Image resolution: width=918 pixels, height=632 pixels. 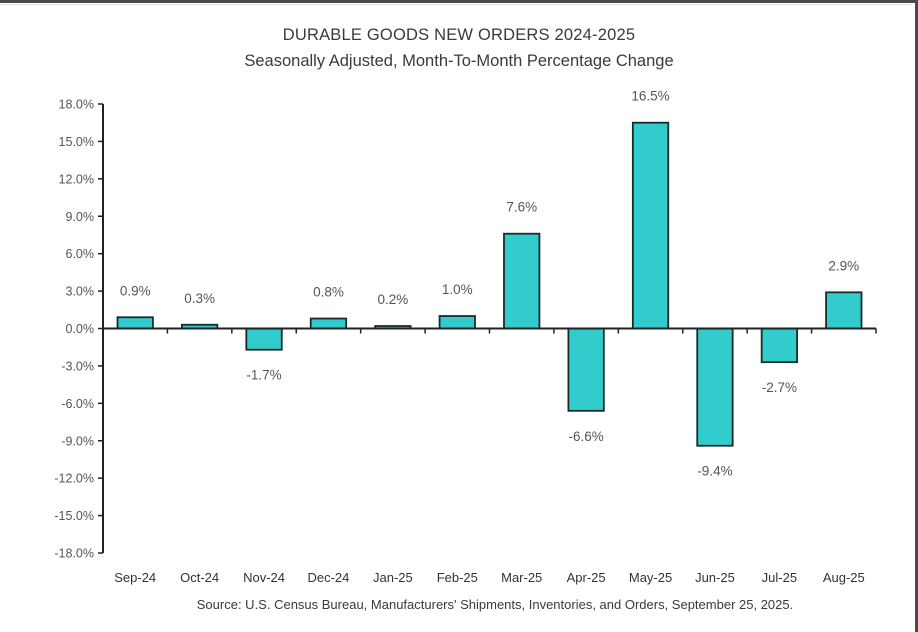 What do you see at coordinates (521, 577) in the screenshot?
I see `x-tick-label: Mar-25` at bounding box center [521, 577].